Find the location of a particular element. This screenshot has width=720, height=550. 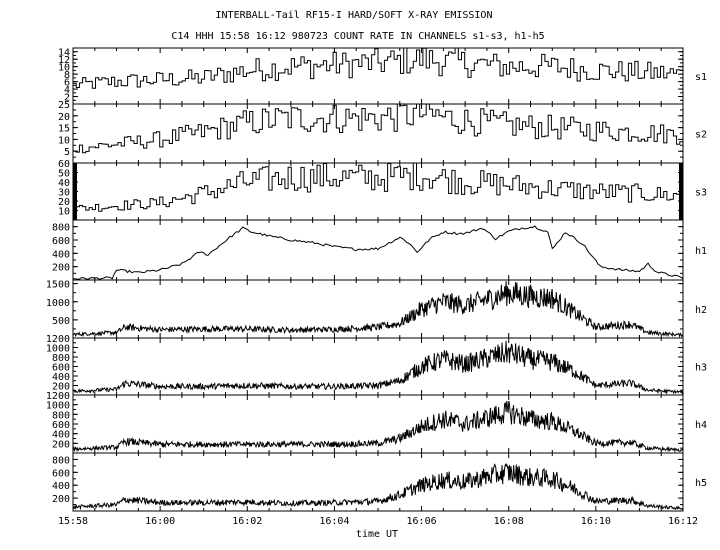

y-tick-label: 50 is located at coordinates (64, 174).